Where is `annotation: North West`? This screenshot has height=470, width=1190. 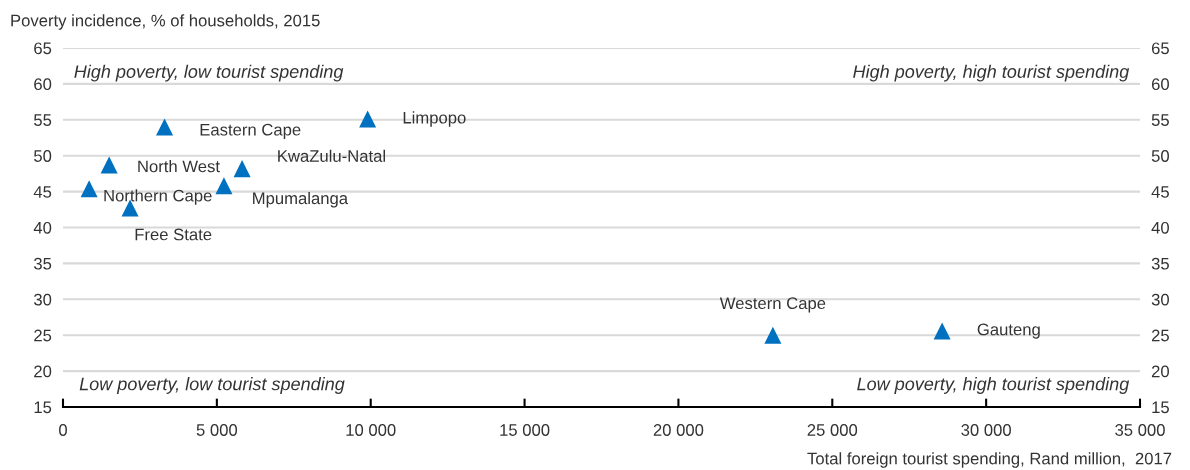 annotation: North West is located at coordinates (179, 166).